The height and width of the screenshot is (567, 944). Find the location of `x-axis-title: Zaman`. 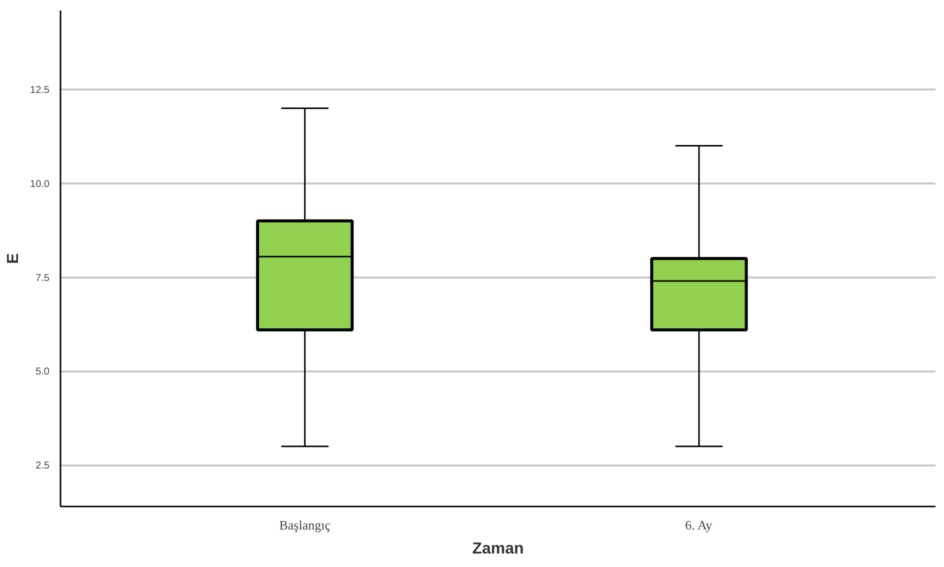

x-axis-title: Zaman is located at coordinates (498, 549).